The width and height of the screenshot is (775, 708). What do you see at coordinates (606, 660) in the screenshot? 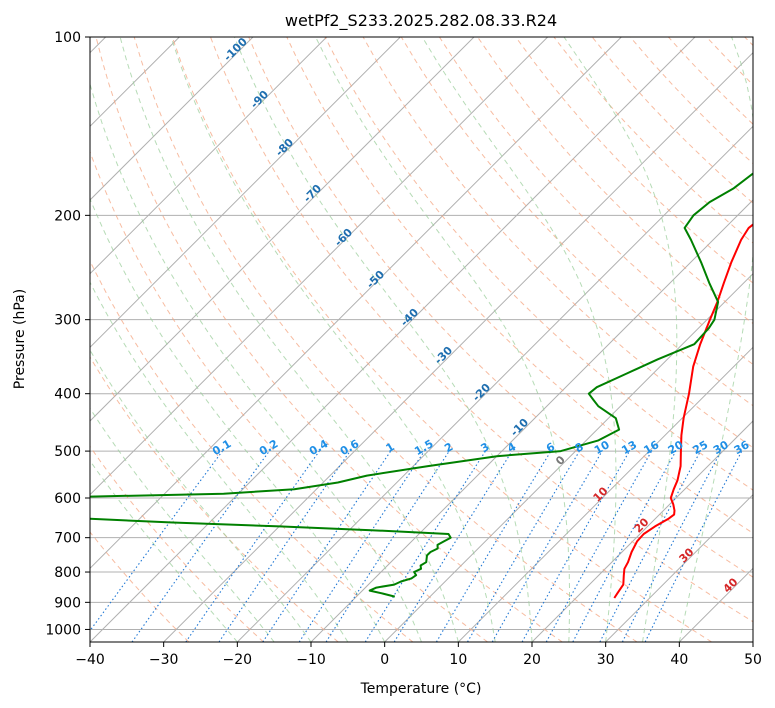
I see `x-tick-label: 30` at bounding box center [606, 660].